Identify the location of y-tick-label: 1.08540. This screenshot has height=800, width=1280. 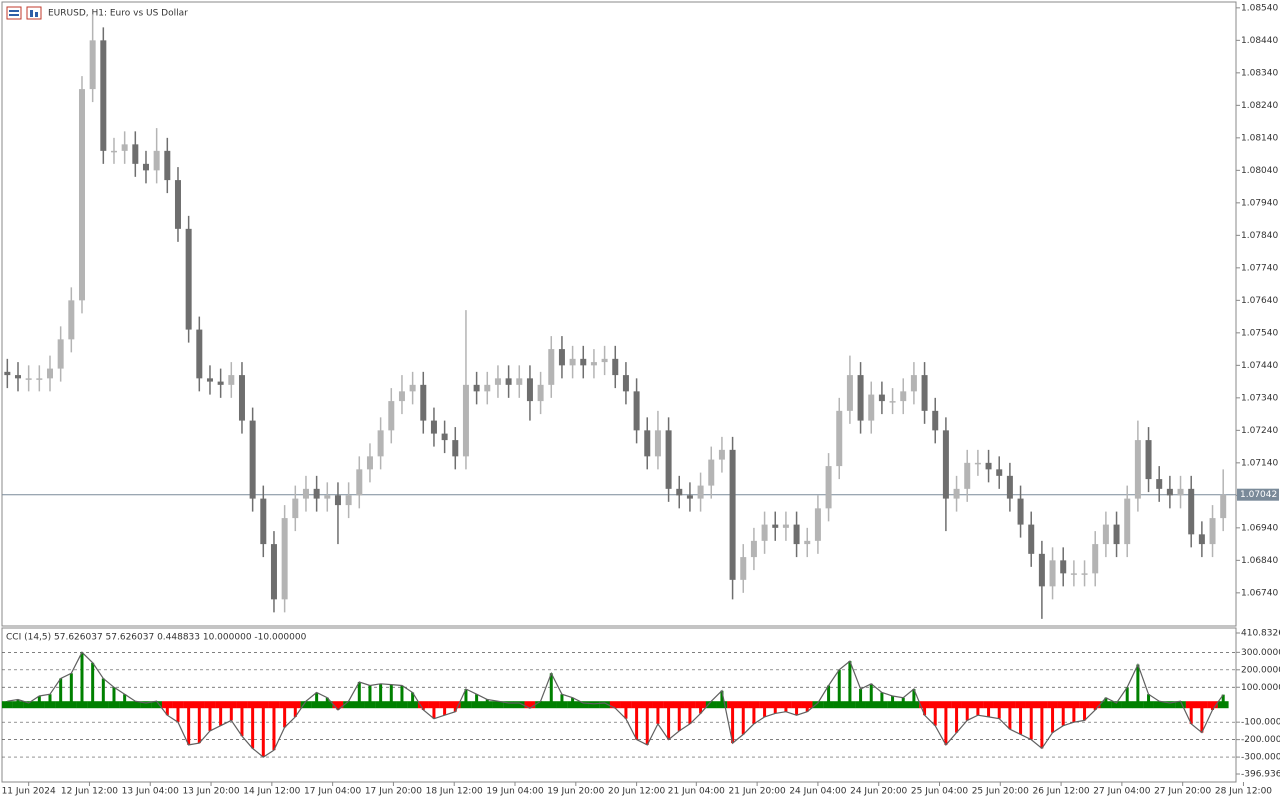
(1259, 8).